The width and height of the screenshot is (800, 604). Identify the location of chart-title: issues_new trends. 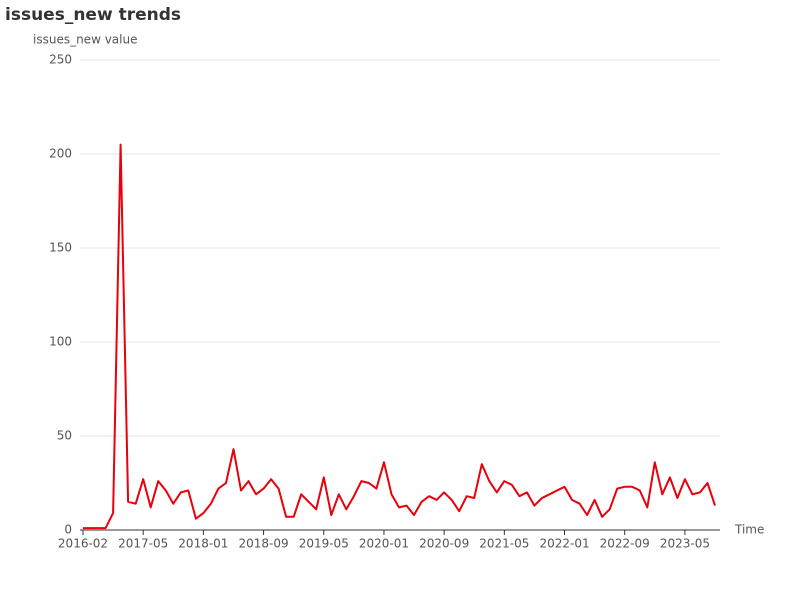
(93, 15).